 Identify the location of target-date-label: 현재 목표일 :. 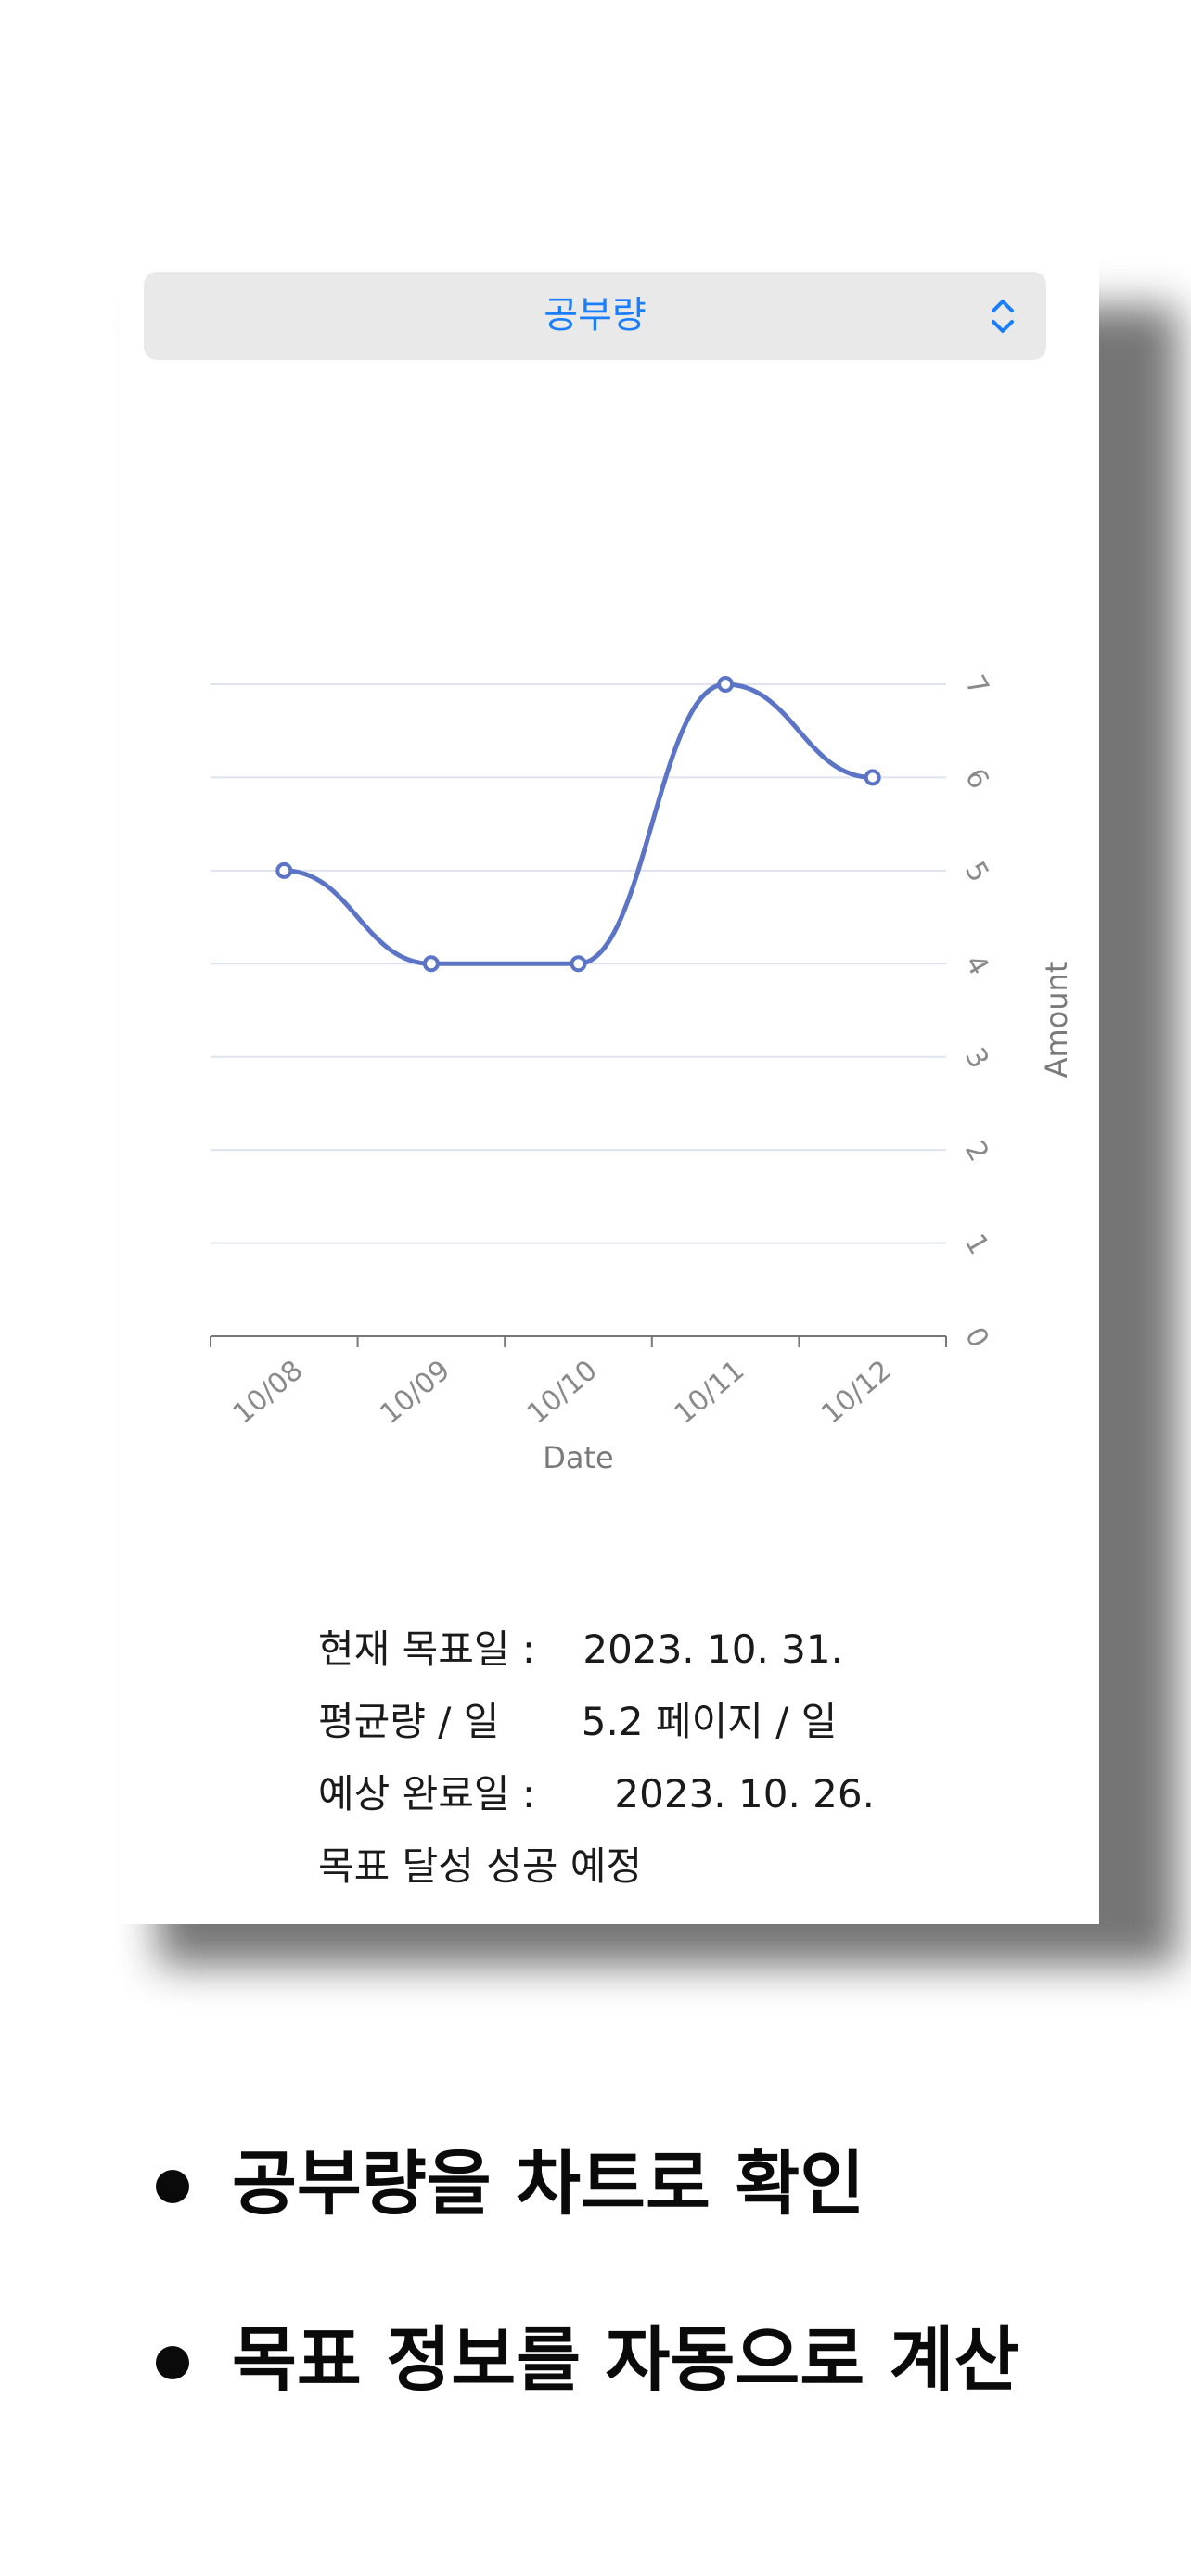
(427, 1649).